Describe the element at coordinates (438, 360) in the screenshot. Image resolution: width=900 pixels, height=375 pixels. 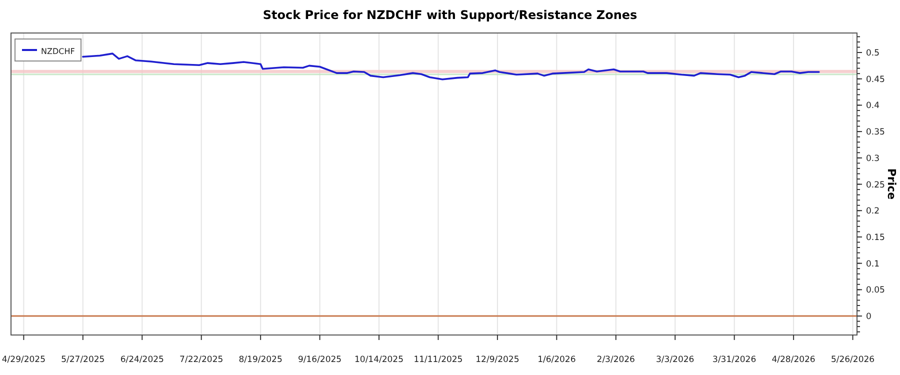
I see `x-tick-label: 11/11/2025` at that location.